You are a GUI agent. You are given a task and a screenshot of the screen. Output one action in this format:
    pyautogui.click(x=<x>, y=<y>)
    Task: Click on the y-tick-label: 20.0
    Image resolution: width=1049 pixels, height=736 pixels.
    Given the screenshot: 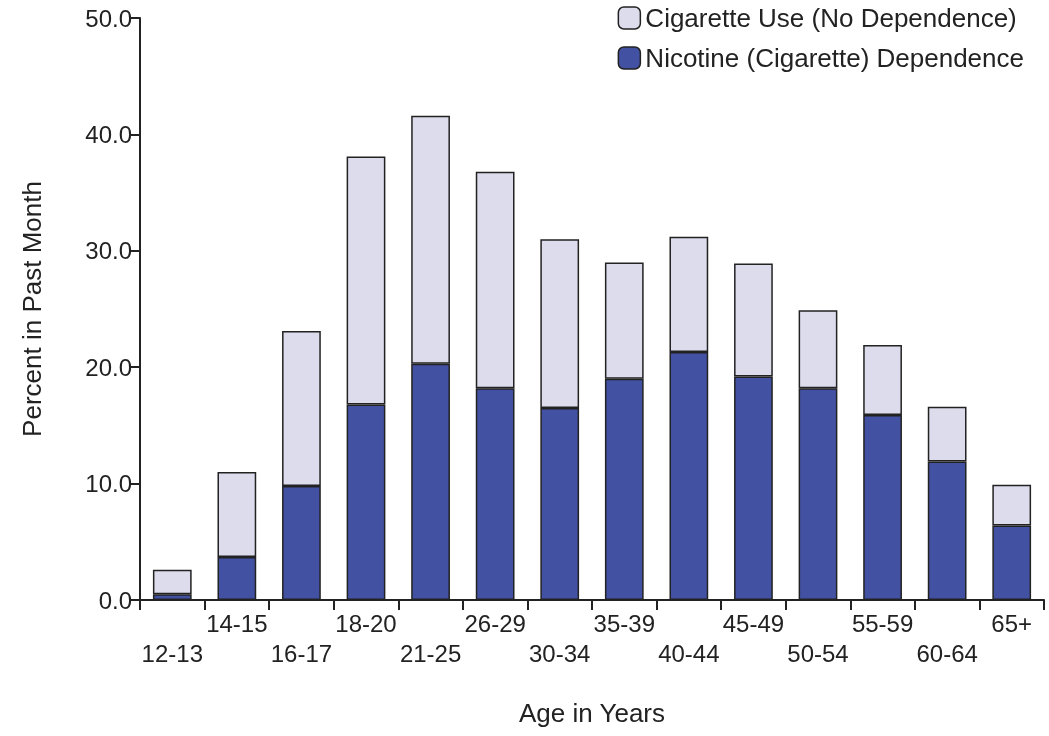 What is the action you would take?
    pyautogui.click(x=108, y=367)
    